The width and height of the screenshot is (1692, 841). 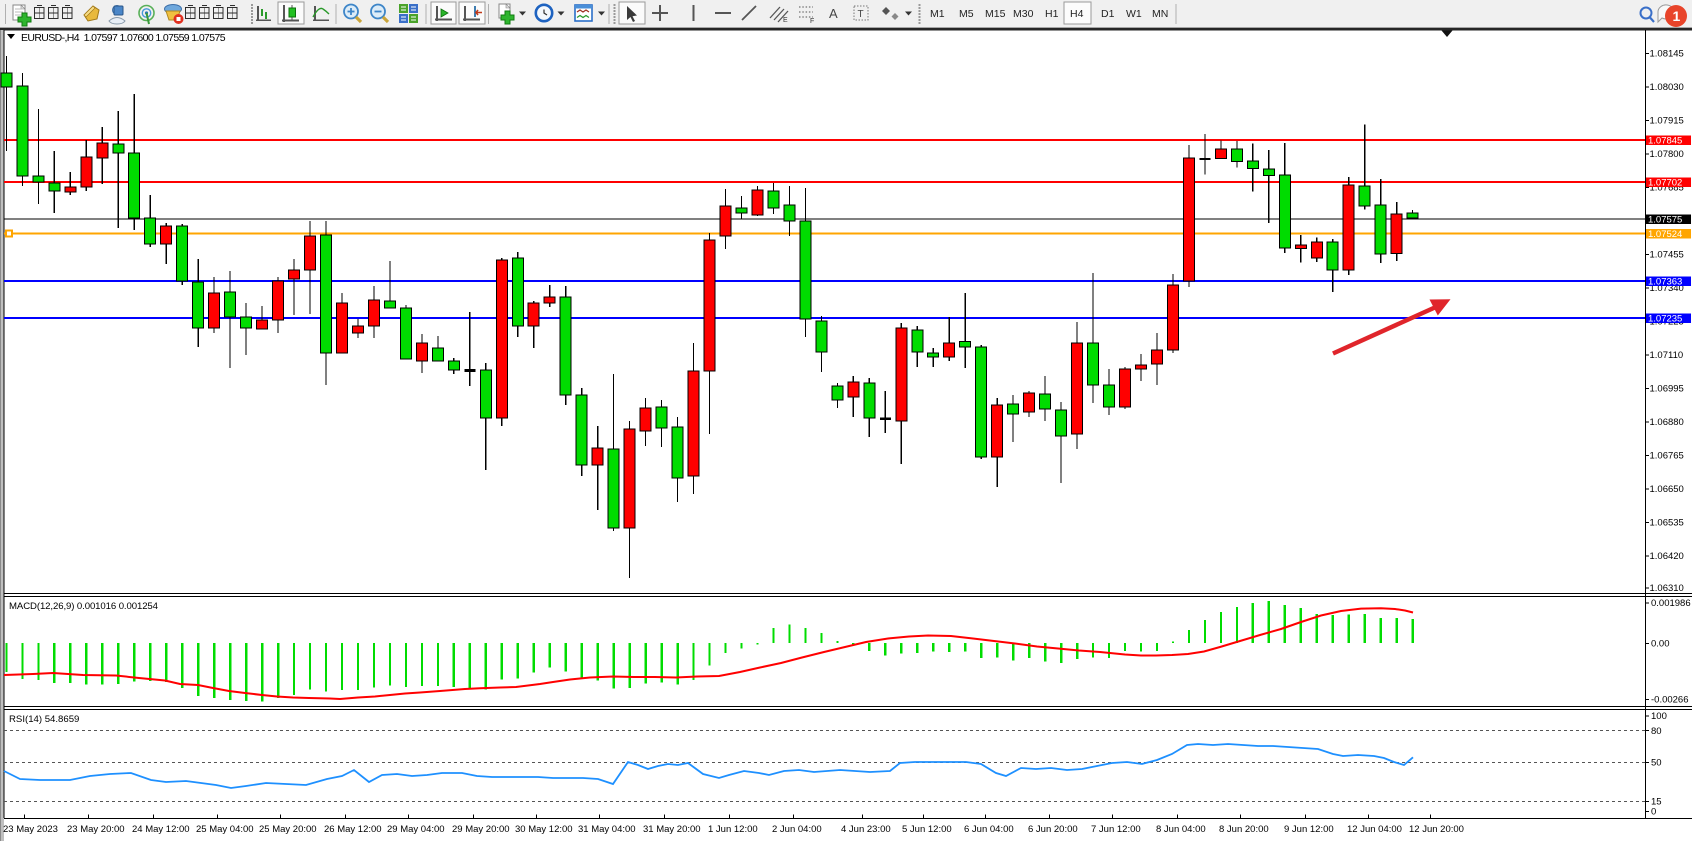 I want to click on svg-text: 1.07915, so click(x=1667, y=121).